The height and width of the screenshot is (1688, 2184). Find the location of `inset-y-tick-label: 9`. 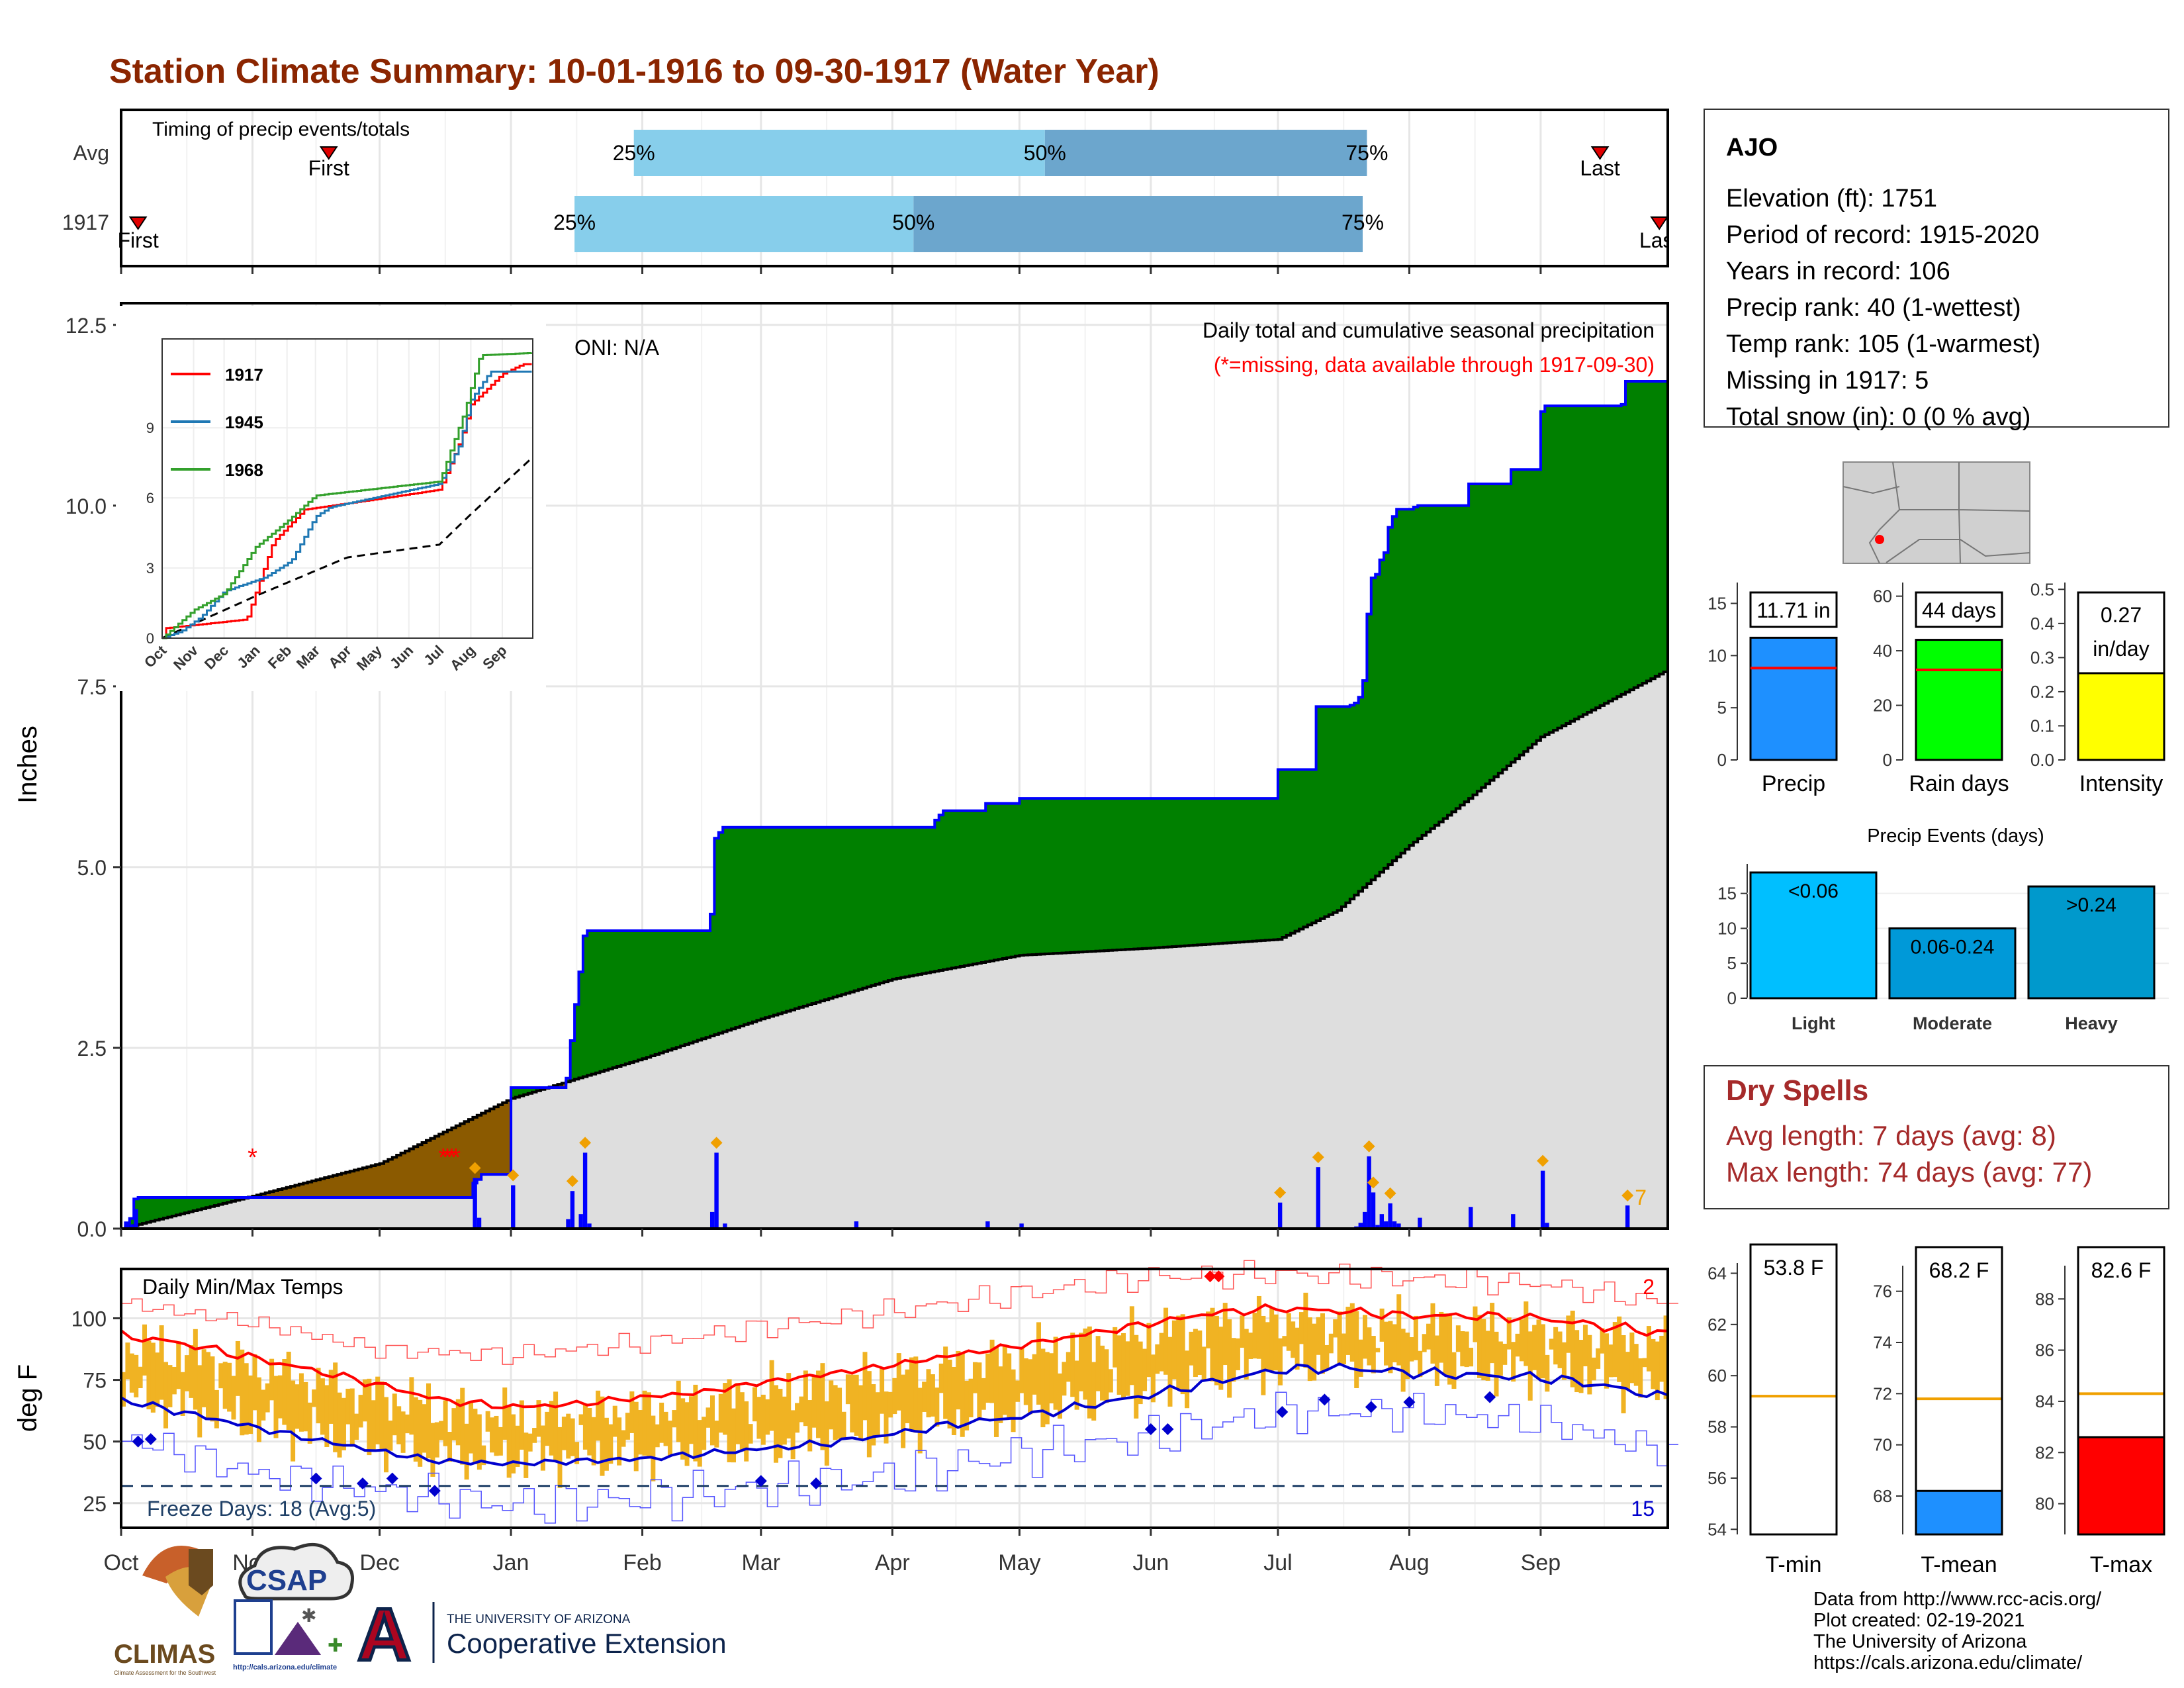

inset-y-tick-label: 9 is located at coordinates (150, 428).